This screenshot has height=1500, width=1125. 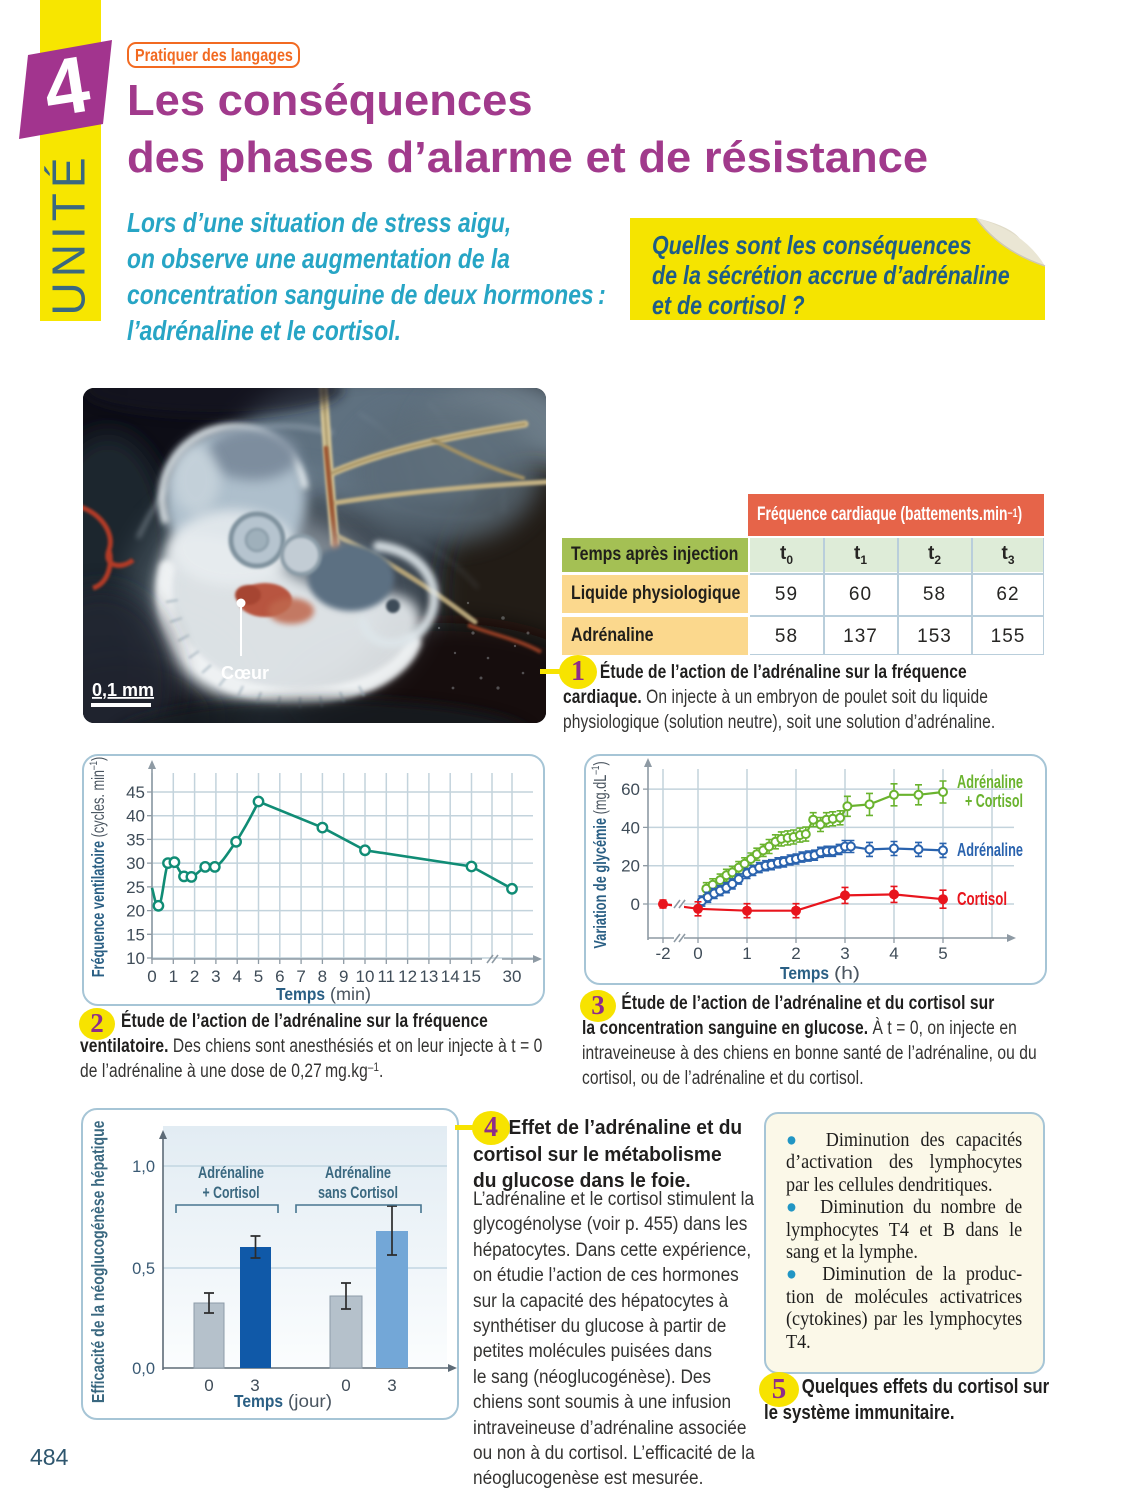 What do you see at coordinates (662, 953) in the screenshot?
I see `svg-text: -2` at bounding box center [662, 953].